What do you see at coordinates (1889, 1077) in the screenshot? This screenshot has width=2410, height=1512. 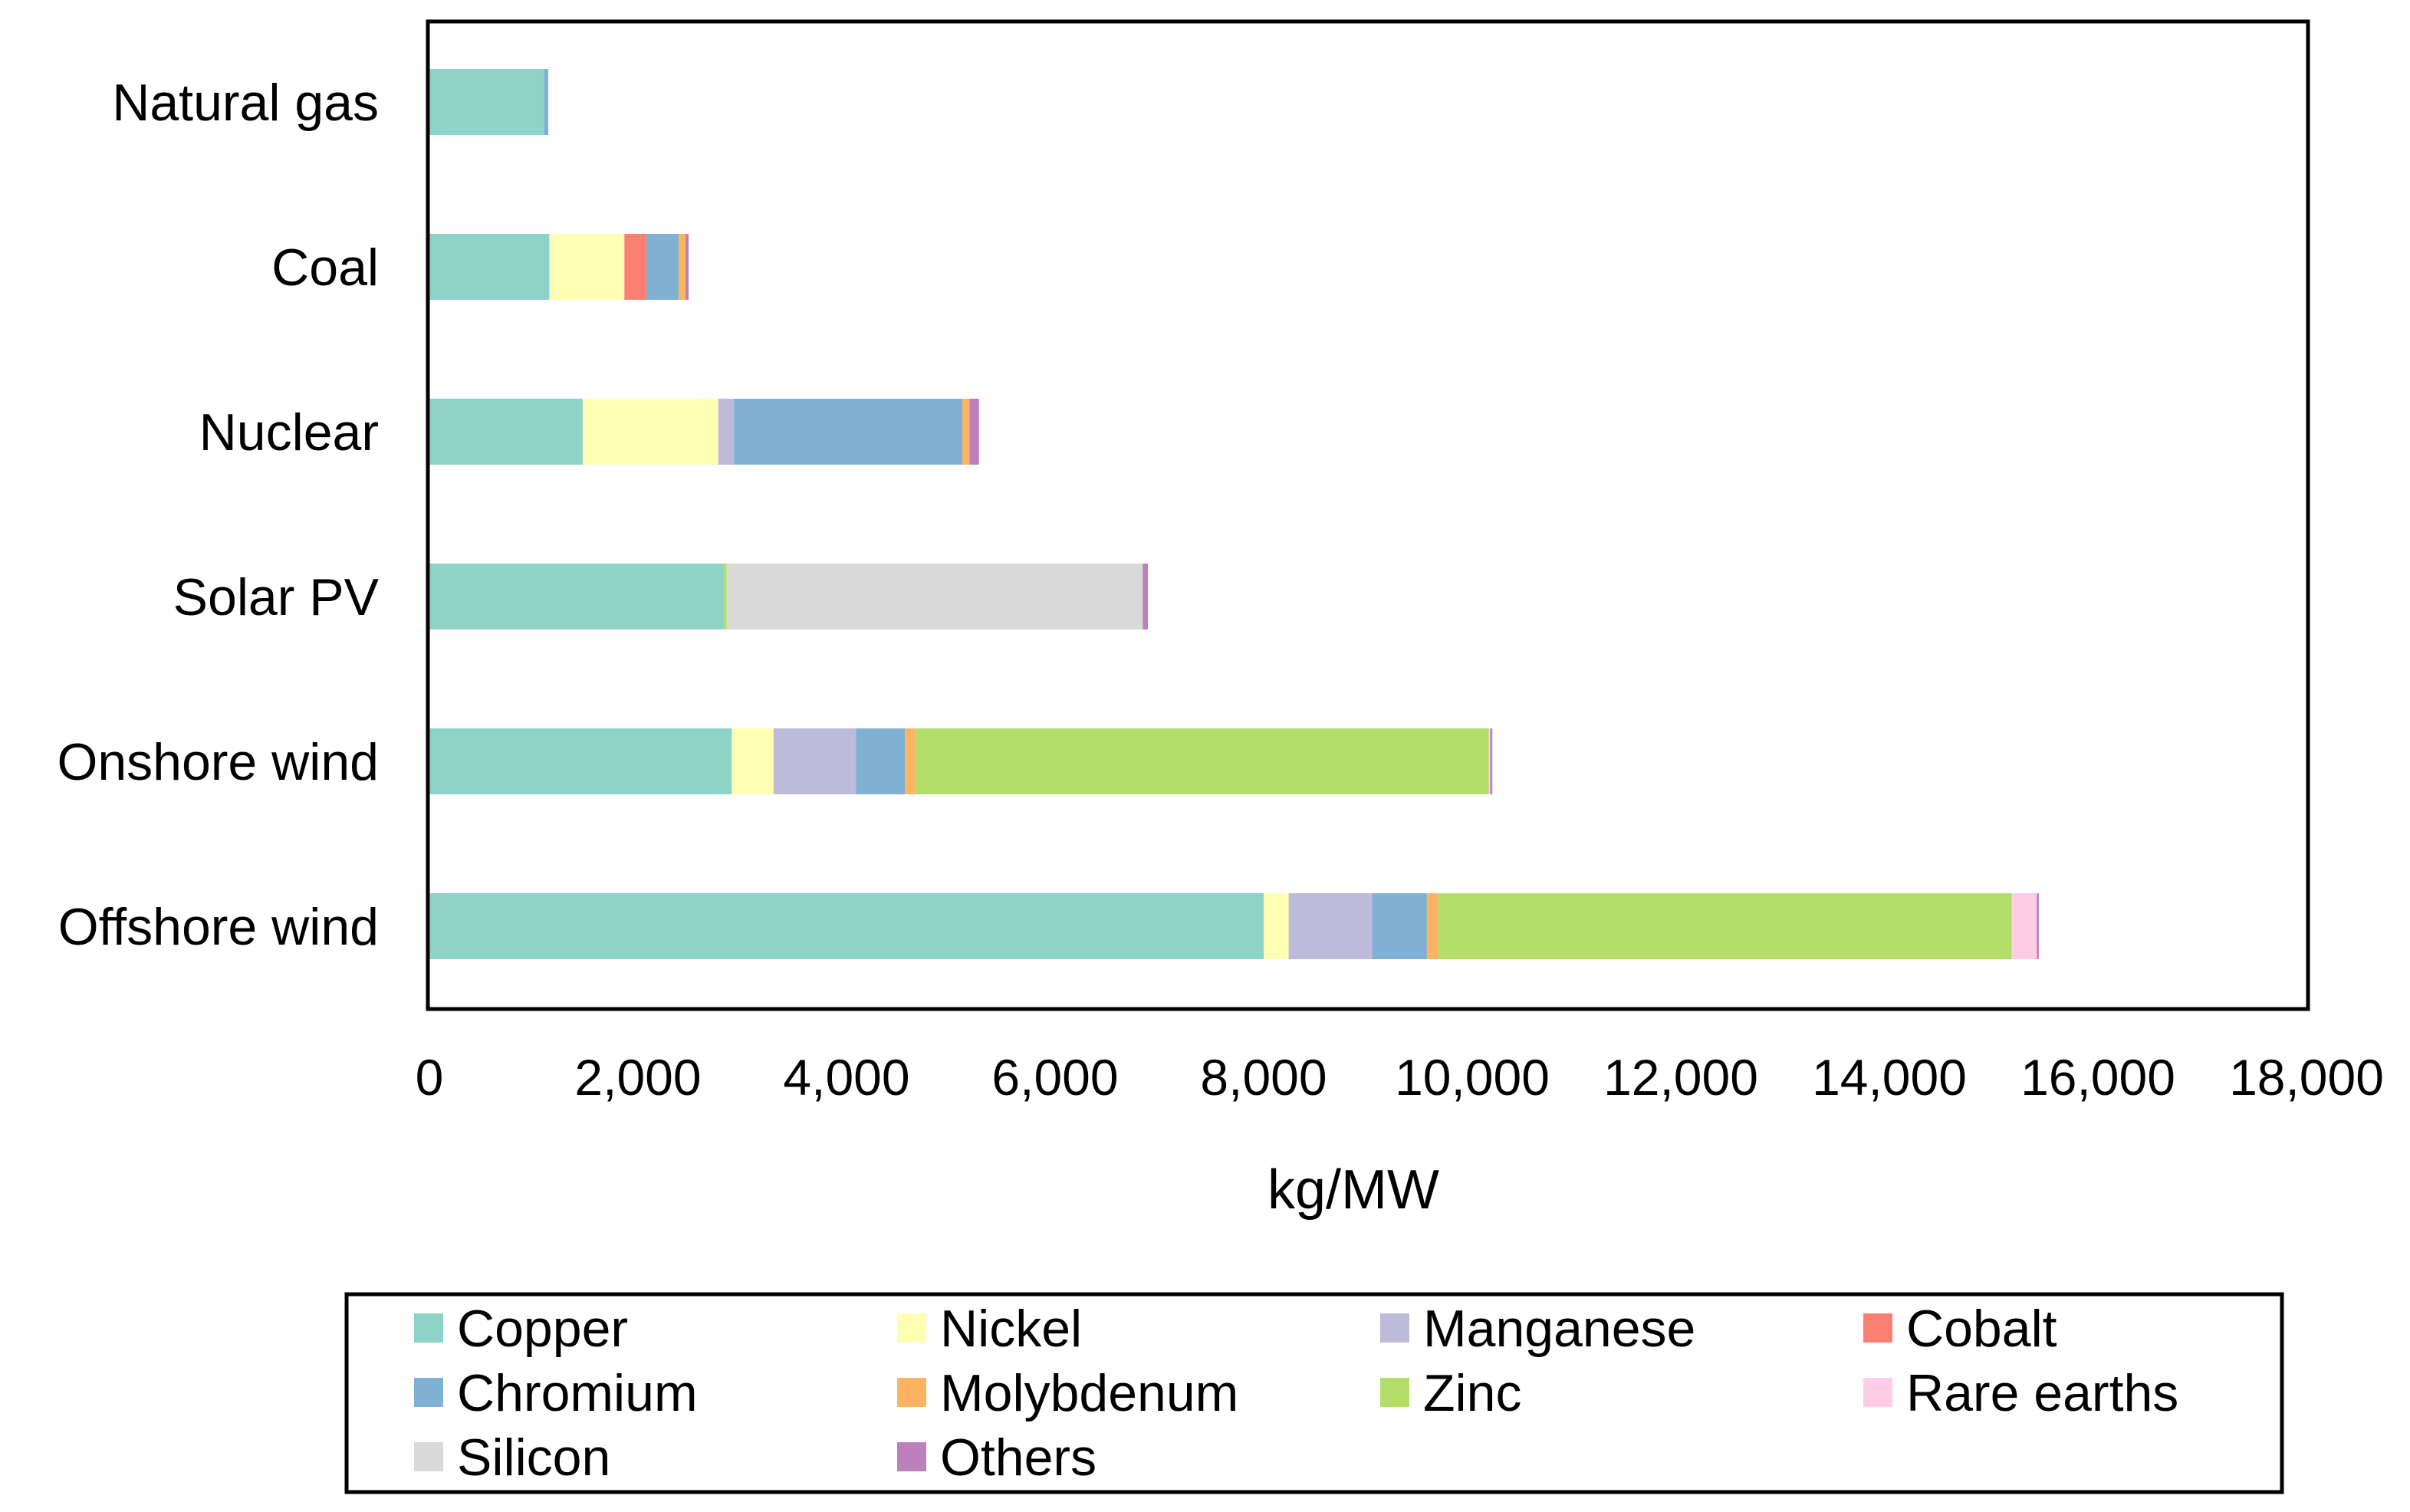 I see `x-tick-label: 14,000` at bounding box center [1889, 1077].